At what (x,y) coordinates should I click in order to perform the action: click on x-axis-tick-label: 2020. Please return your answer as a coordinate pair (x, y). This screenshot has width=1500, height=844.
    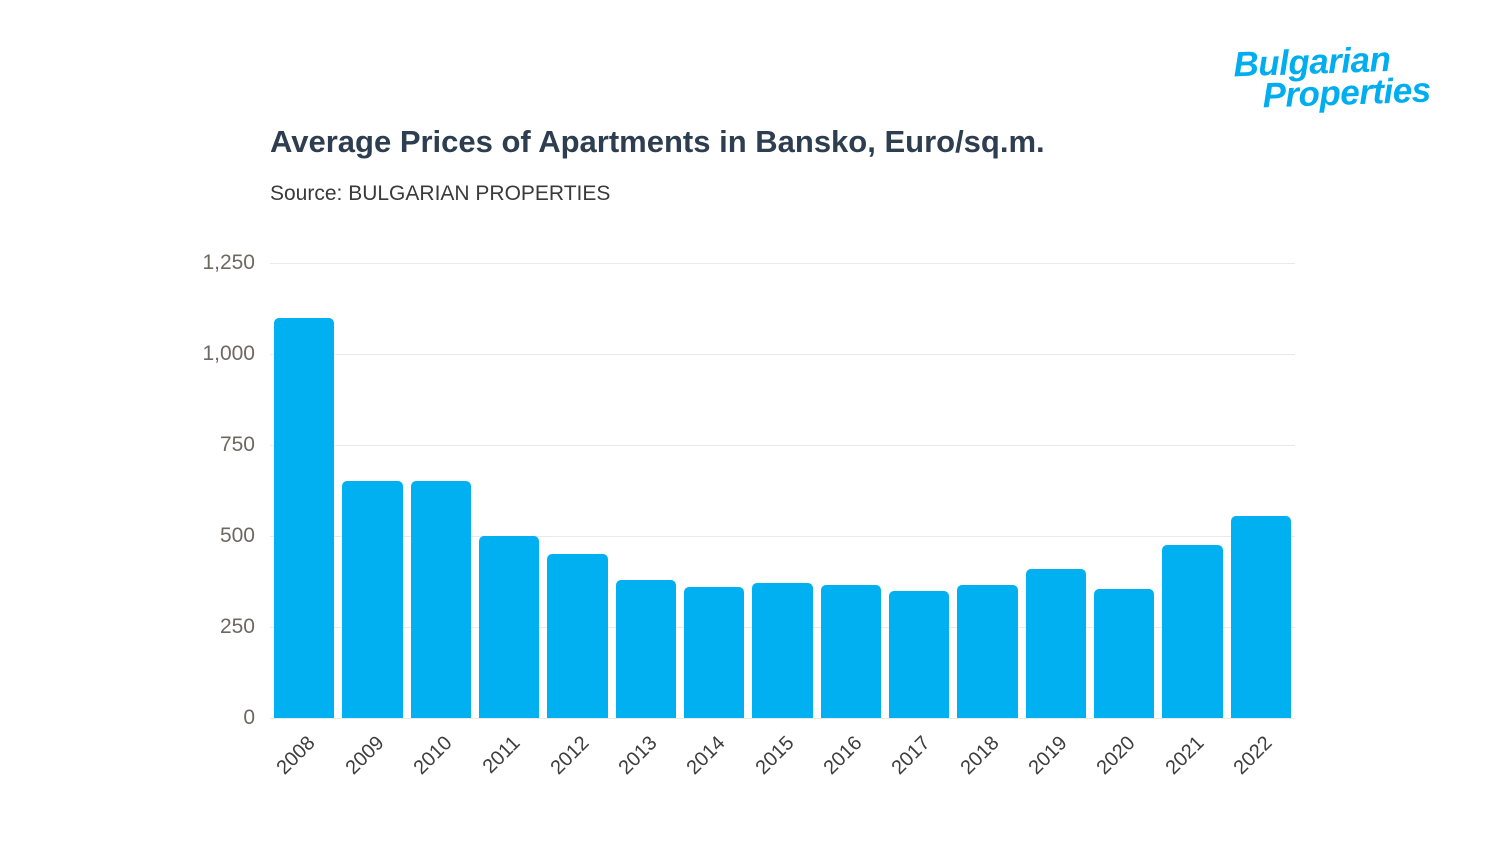
    Looking at the image, I should click on (1116, 756).